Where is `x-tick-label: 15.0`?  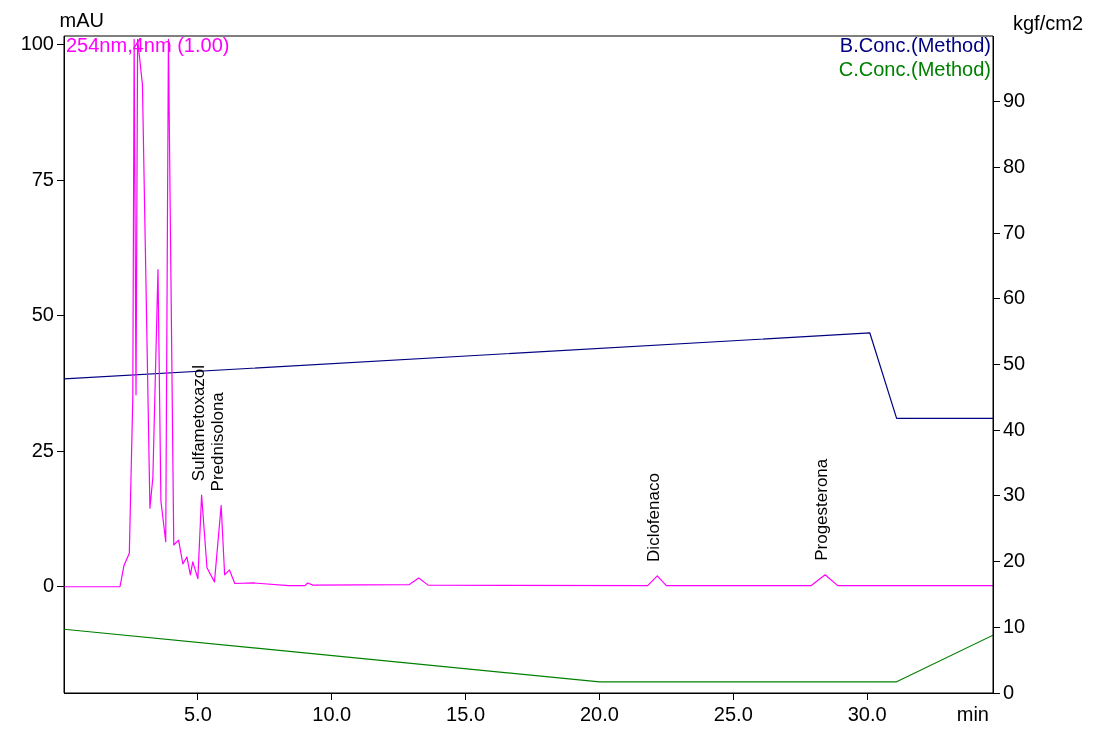 x-tick-label: 15.0 is located at coordinates (466, 713).